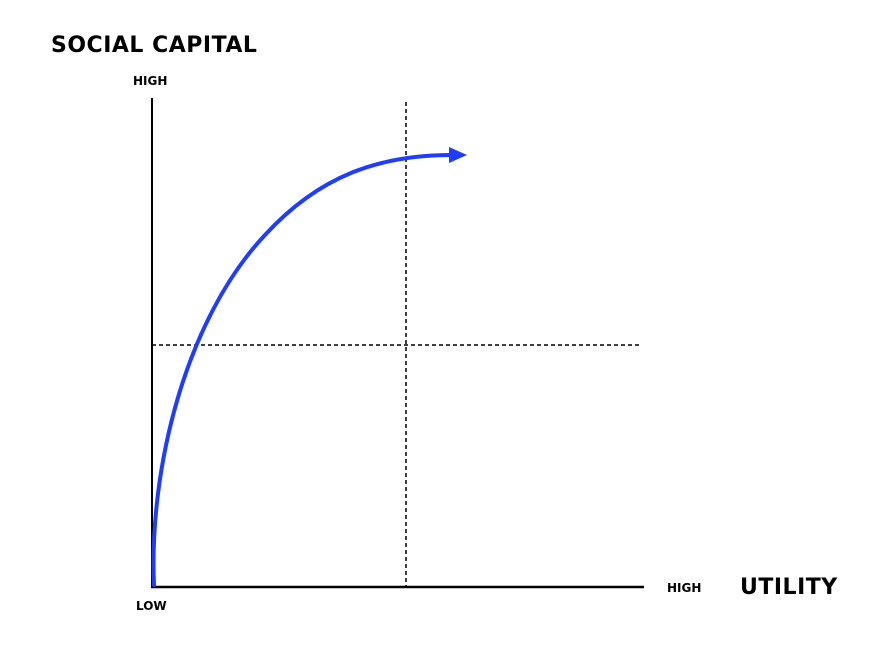 The width and height of the screenshot is (882, 667). I want to click on curve-arrowhead-icon, so click(458, 155).